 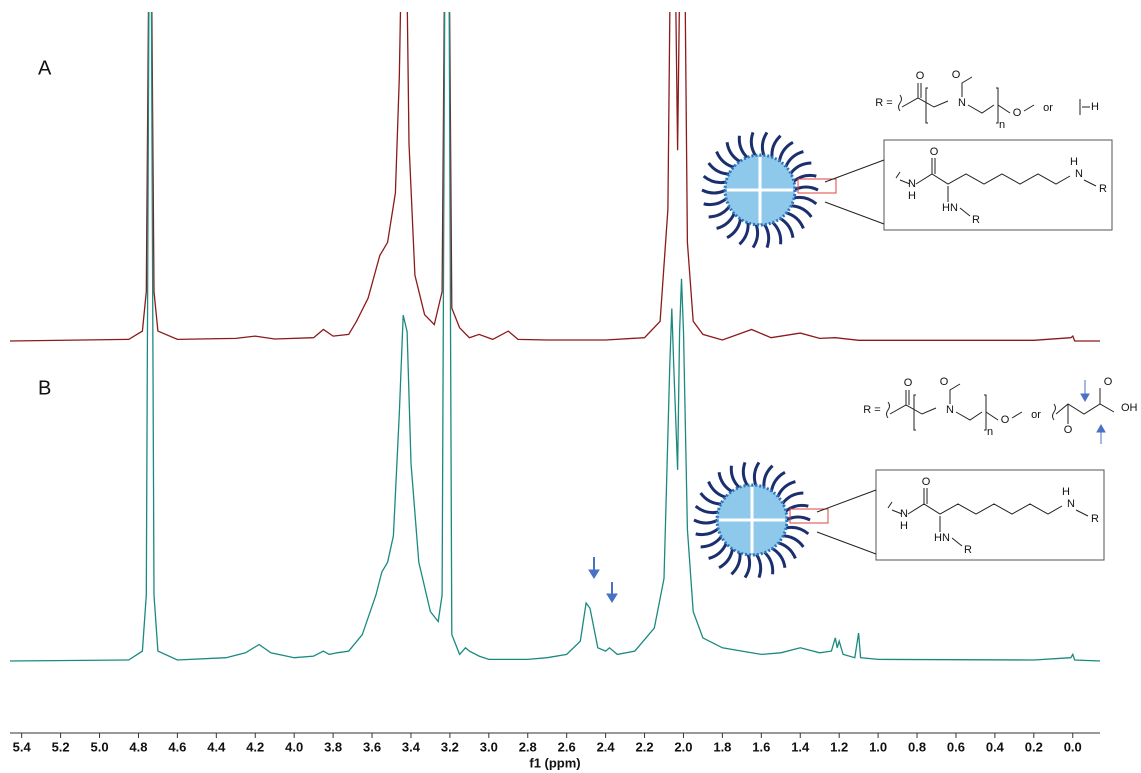 I want to click on x-tick-label: 4.6, so click(x=177, y=746).